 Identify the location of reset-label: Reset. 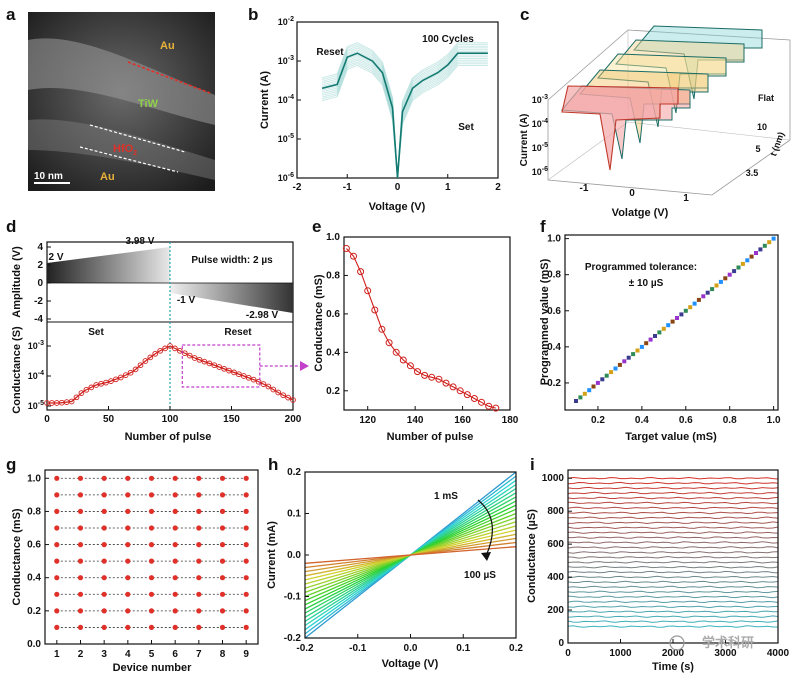
(238, 332).